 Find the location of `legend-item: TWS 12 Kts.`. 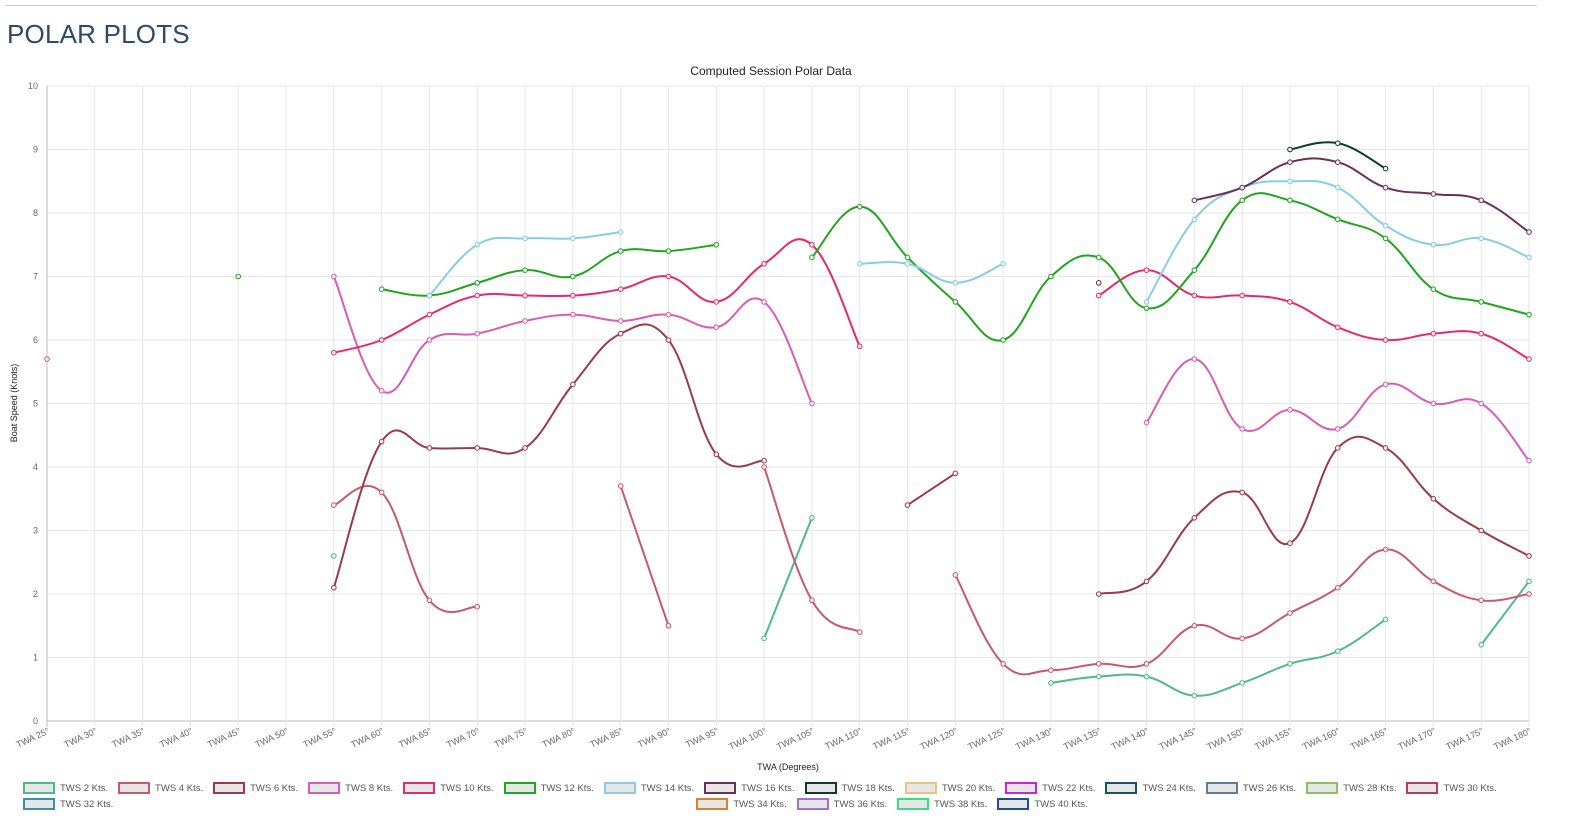

legend-item: TWS 12 Kts. is located at coordinates (548, 788).